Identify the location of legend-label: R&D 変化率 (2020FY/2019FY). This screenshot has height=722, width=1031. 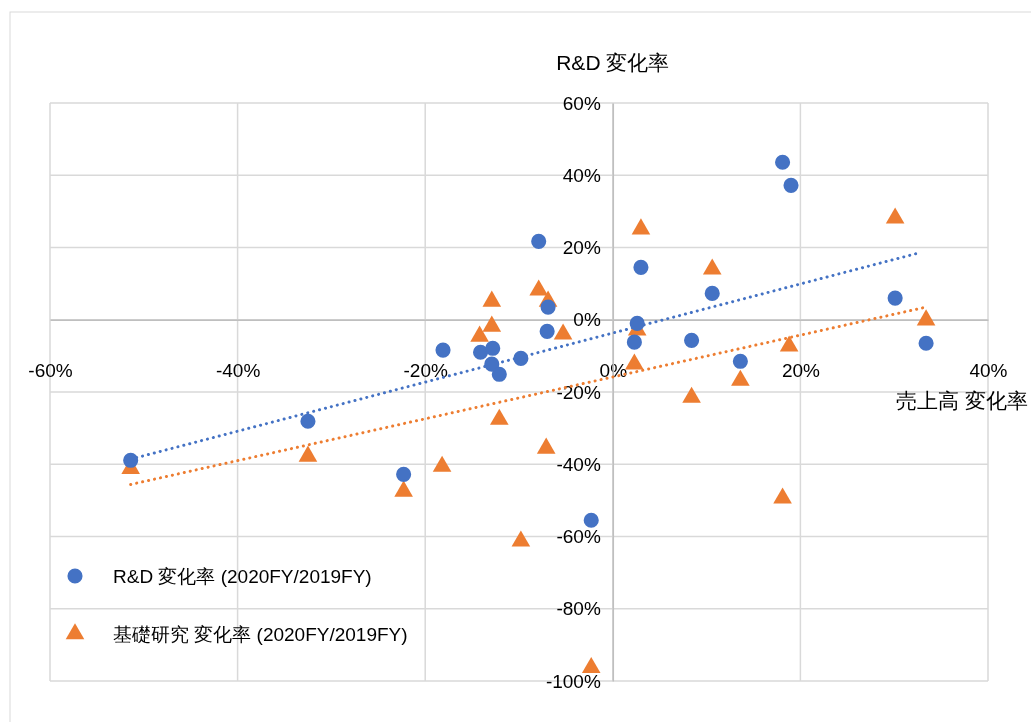
(242, 576).